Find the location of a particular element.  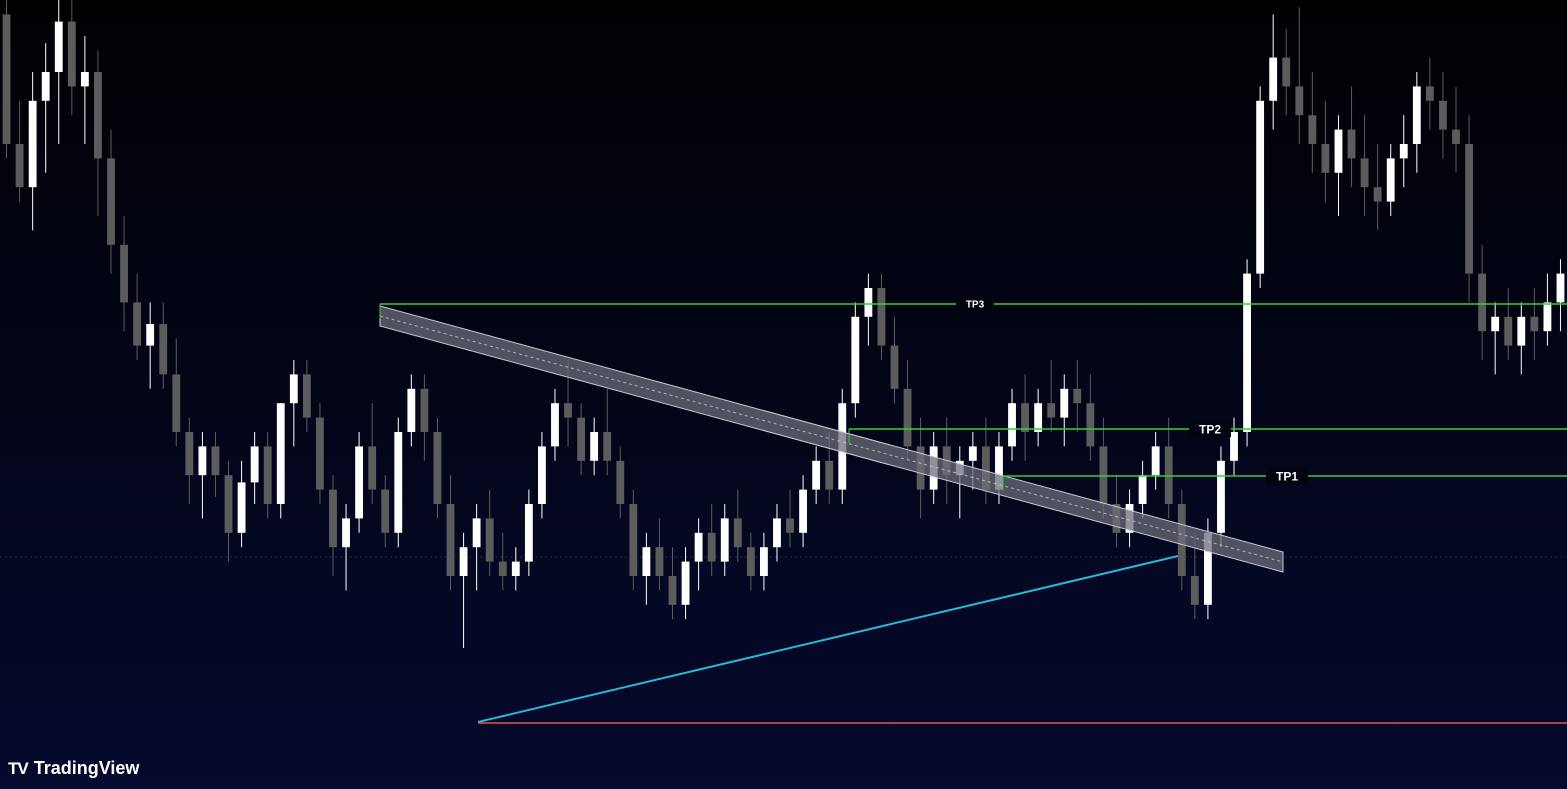

level-label-tp1: TP1 is located at coordinates (1287, 476).